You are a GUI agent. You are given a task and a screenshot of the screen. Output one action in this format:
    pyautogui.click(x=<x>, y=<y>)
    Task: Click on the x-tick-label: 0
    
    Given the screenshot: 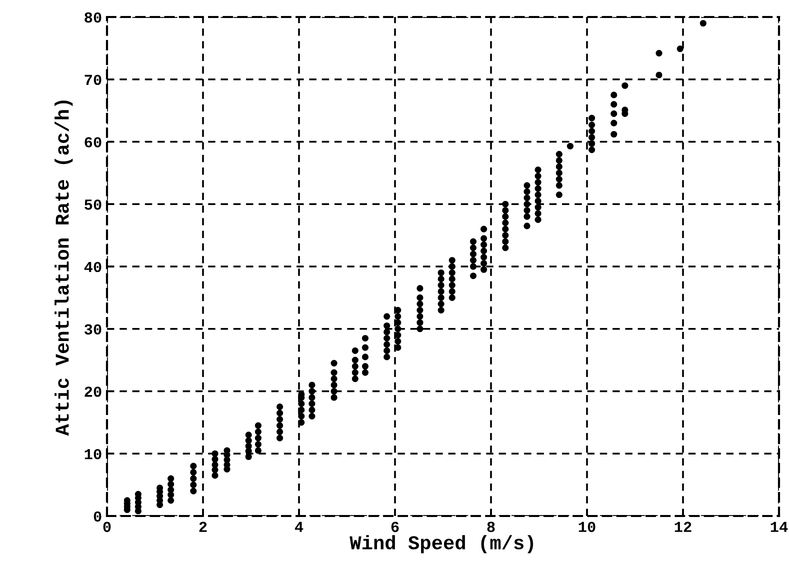 What is the action you would take?
    pyautogui.click(x=107, y=527)
    